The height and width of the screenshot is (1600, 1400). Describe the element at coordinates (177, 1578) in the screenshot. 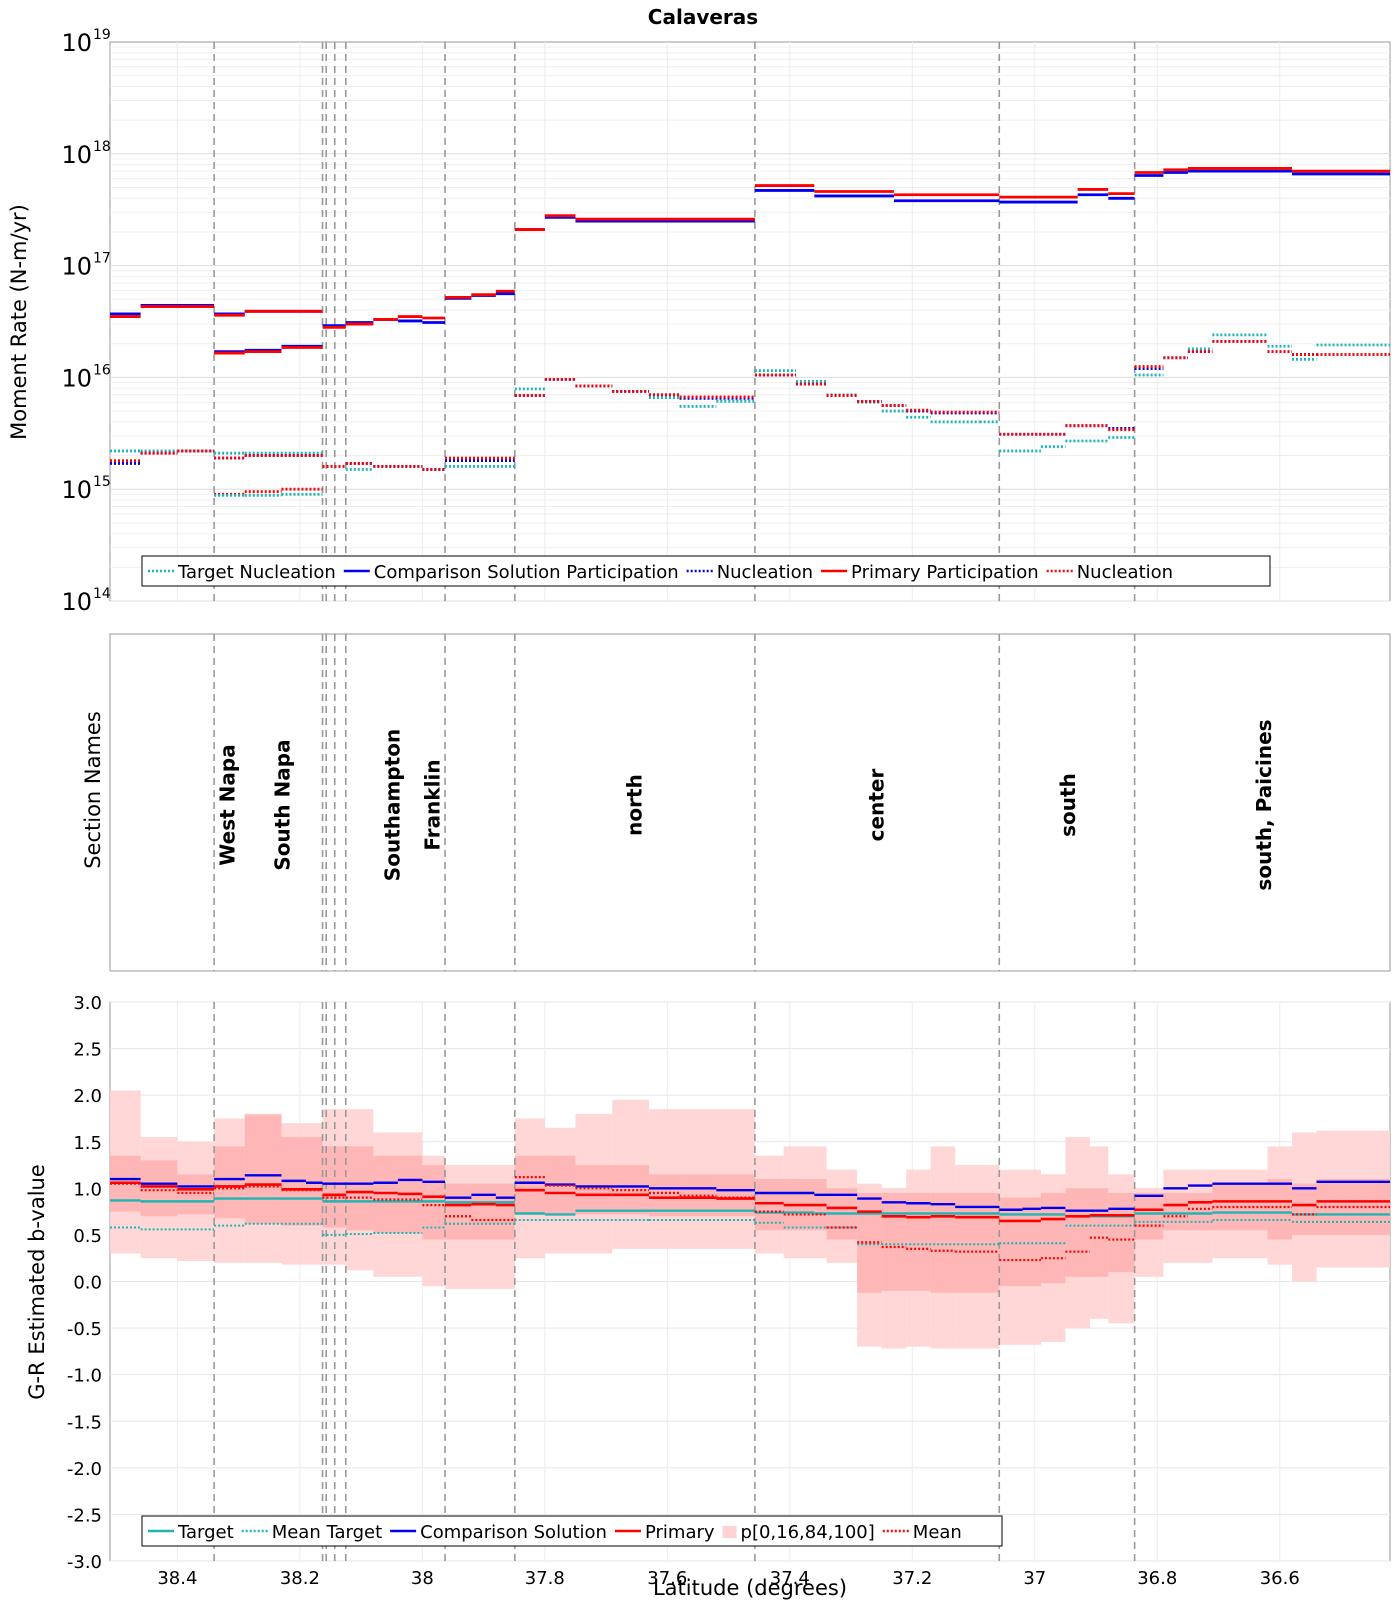

I see `x-tick-label: 38.4` at that location.